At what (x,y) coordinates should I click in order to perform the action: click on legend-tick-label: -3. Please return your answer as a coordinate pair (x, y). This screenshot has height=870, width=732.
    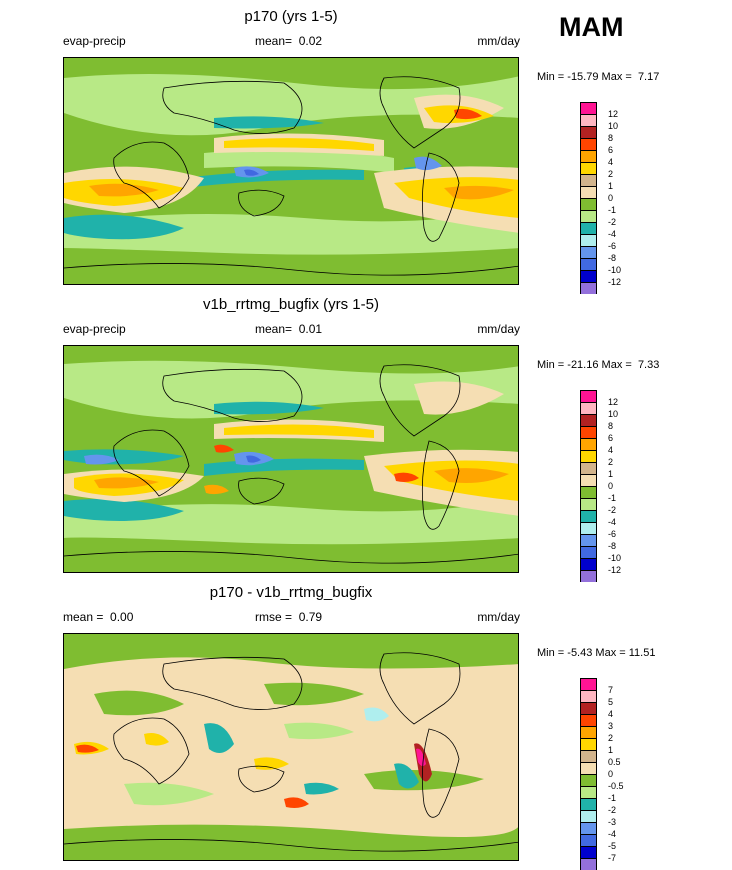
    Looking at the image, I should click on (612, 822).